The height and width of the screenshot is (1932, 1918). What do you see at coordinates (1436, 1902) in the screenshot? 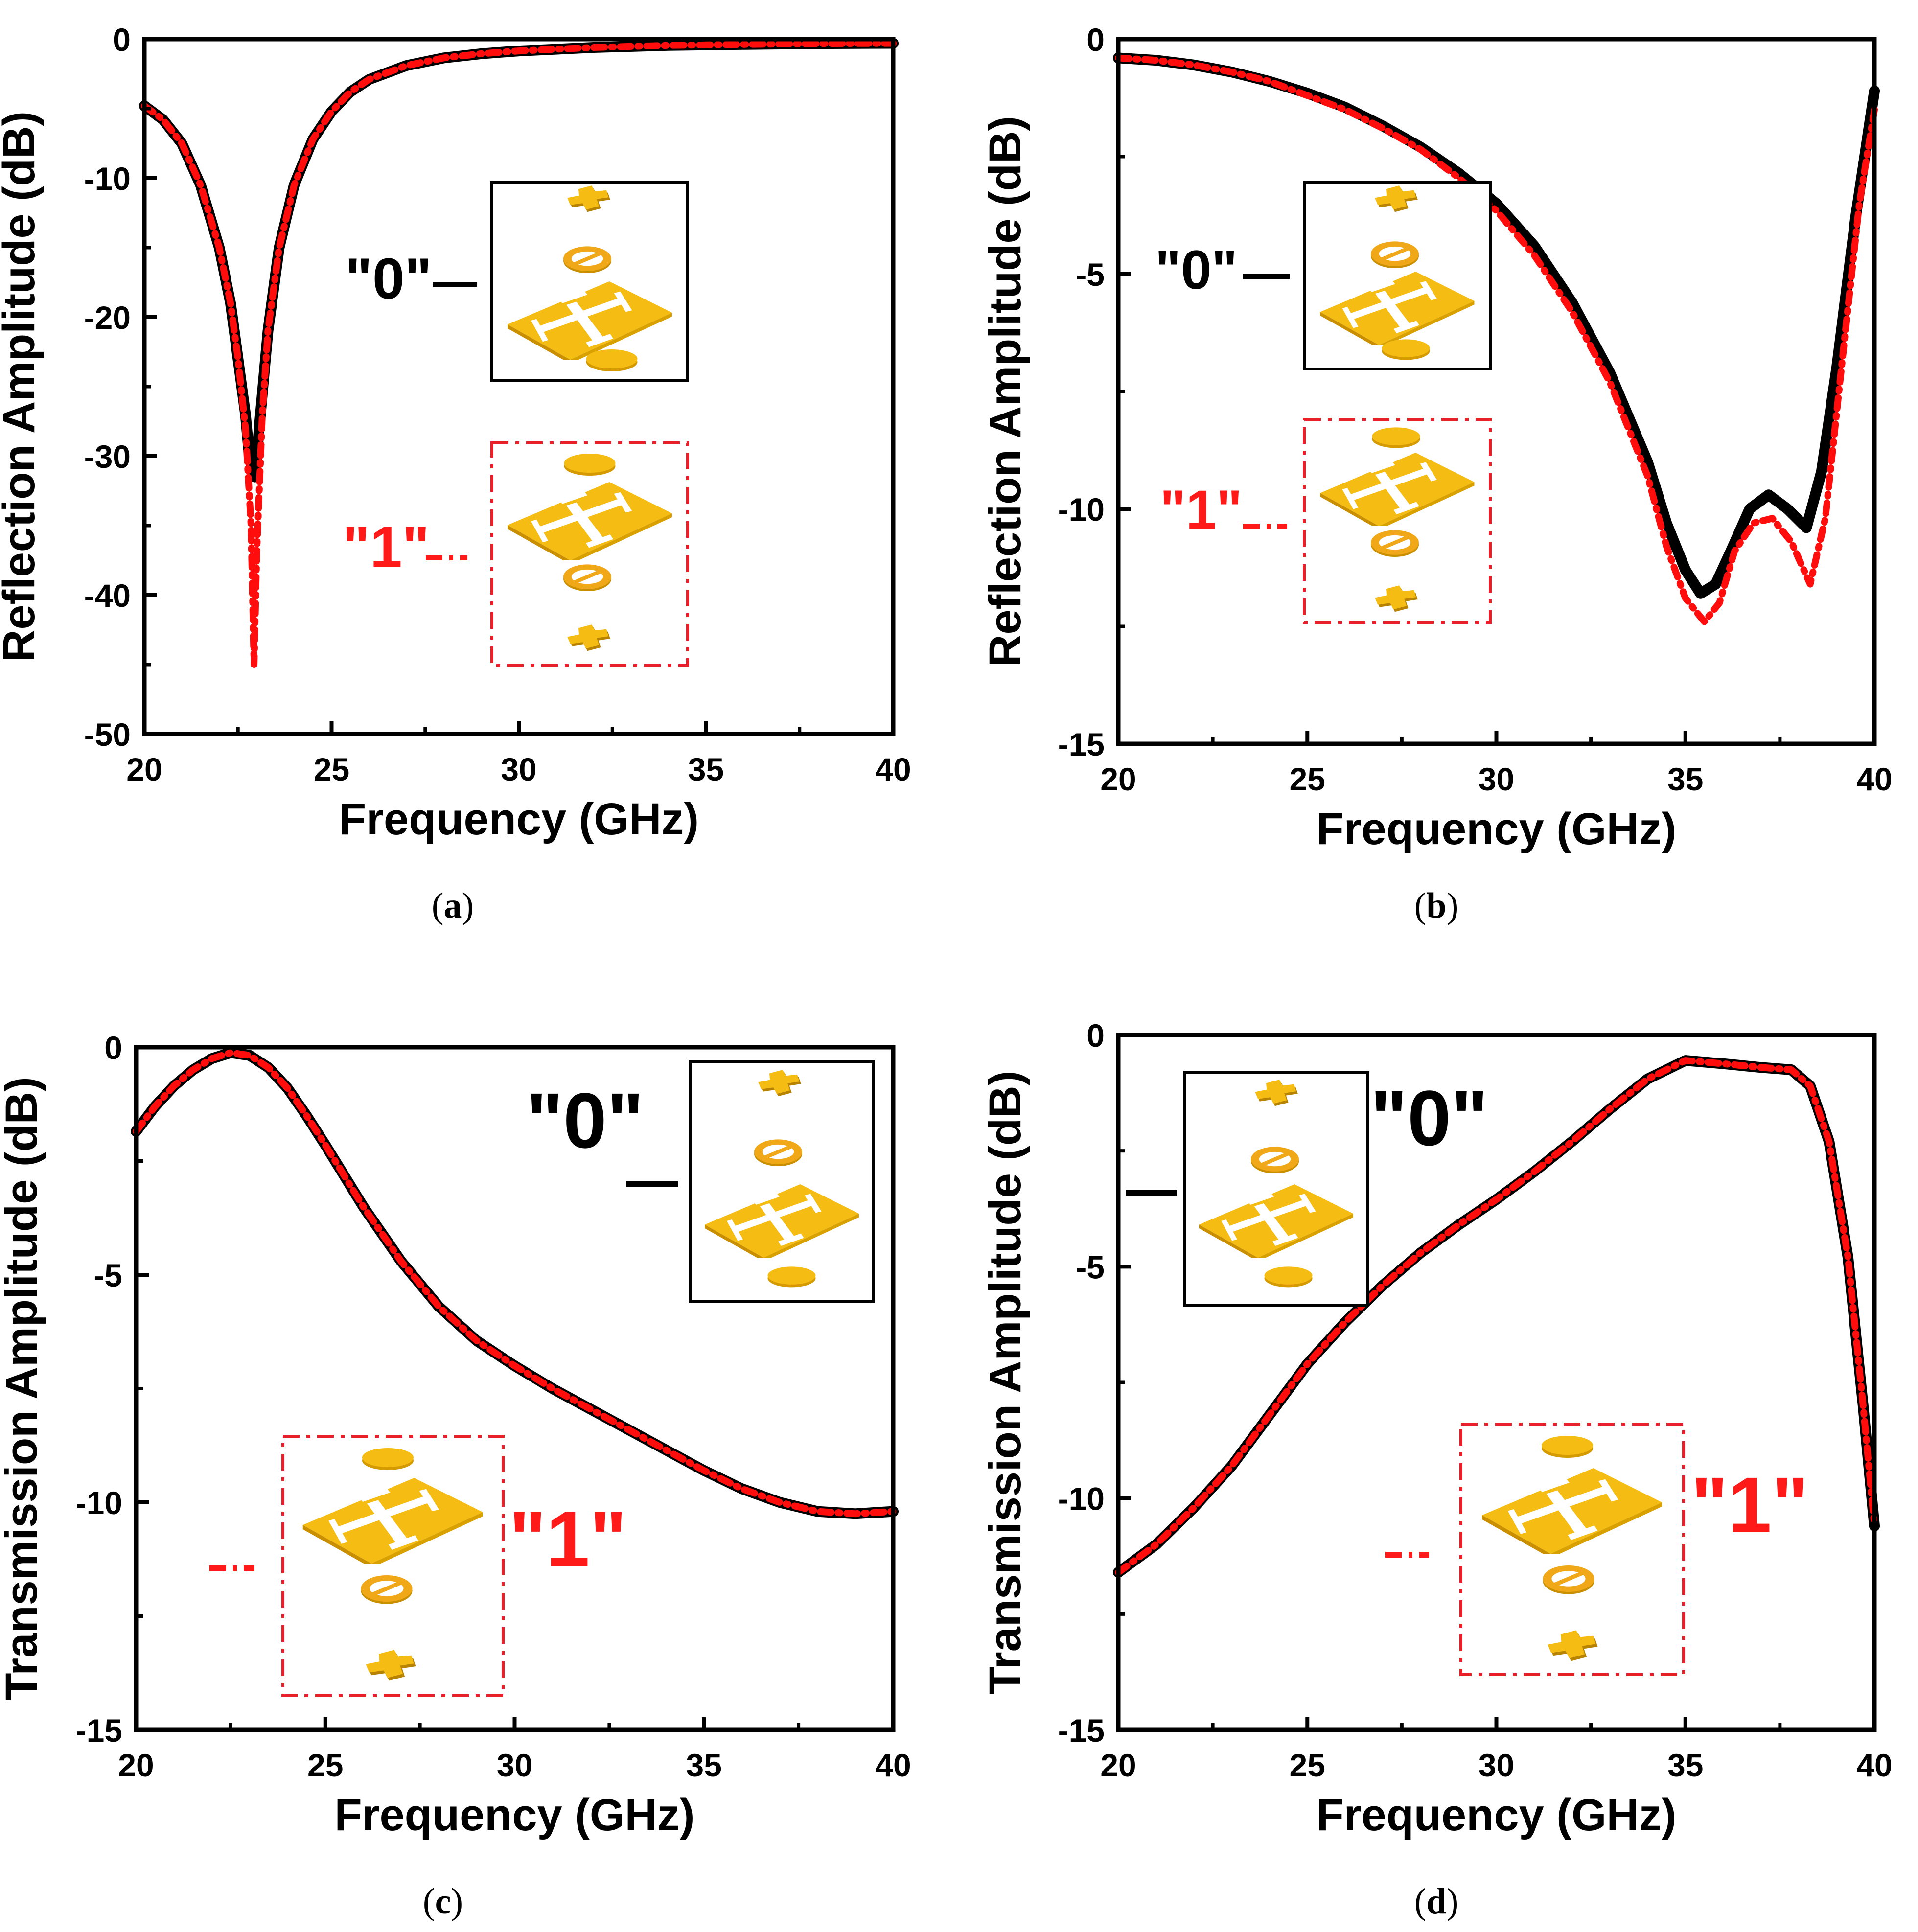
I see `panel-caption: (d)` at bounding box center [1436, 1902].